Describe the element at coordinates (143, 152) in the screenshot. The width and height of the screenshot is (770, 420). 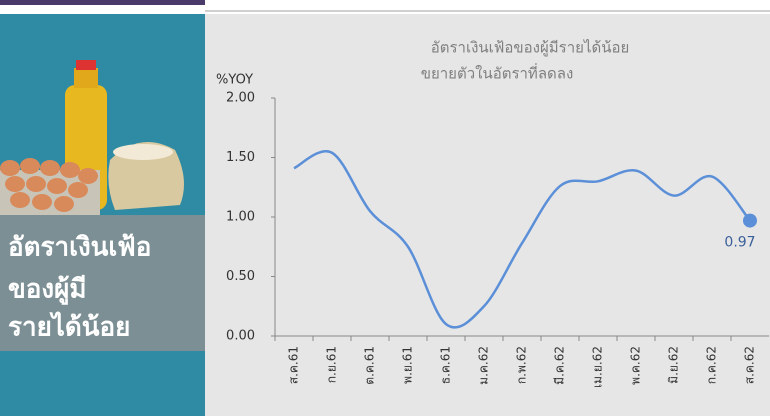
I see `rice` at that location.